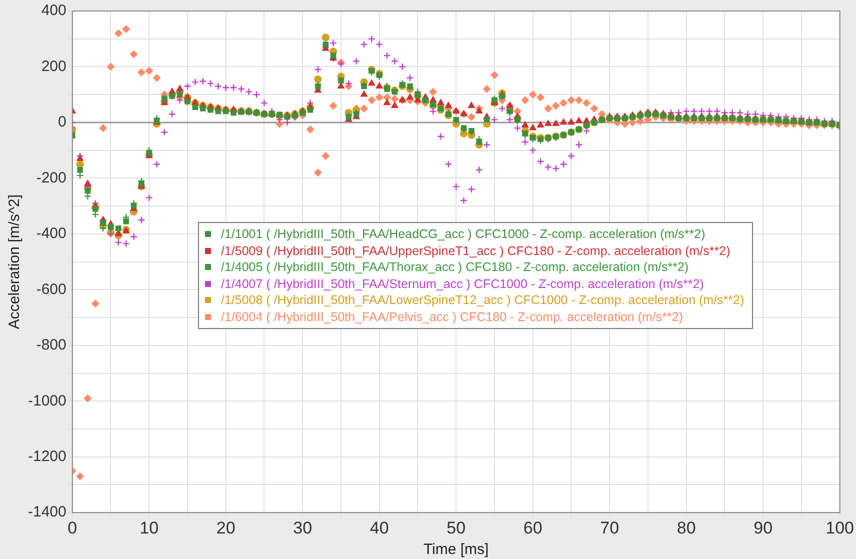 The height and width of the screenshot is (559, 856). Describe the element at coordinates (462, 284) in the screenshot. I see `legend-label: /1/4007 ( /HybridIII_50th_FAA/Sternum_acc ) CFC1000 - Z-comp. acceleration (m/s**2)` at that location.